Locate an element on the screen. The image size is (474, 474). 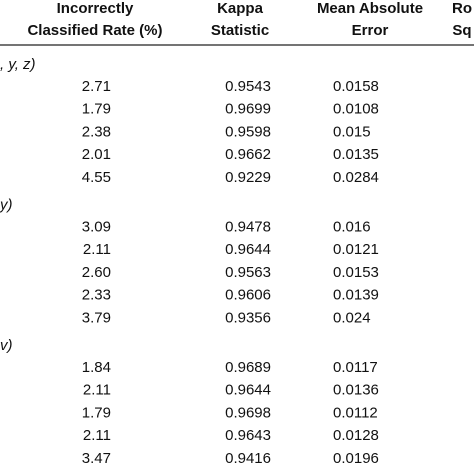
header-text: Error is located at coordinates (370, 30).